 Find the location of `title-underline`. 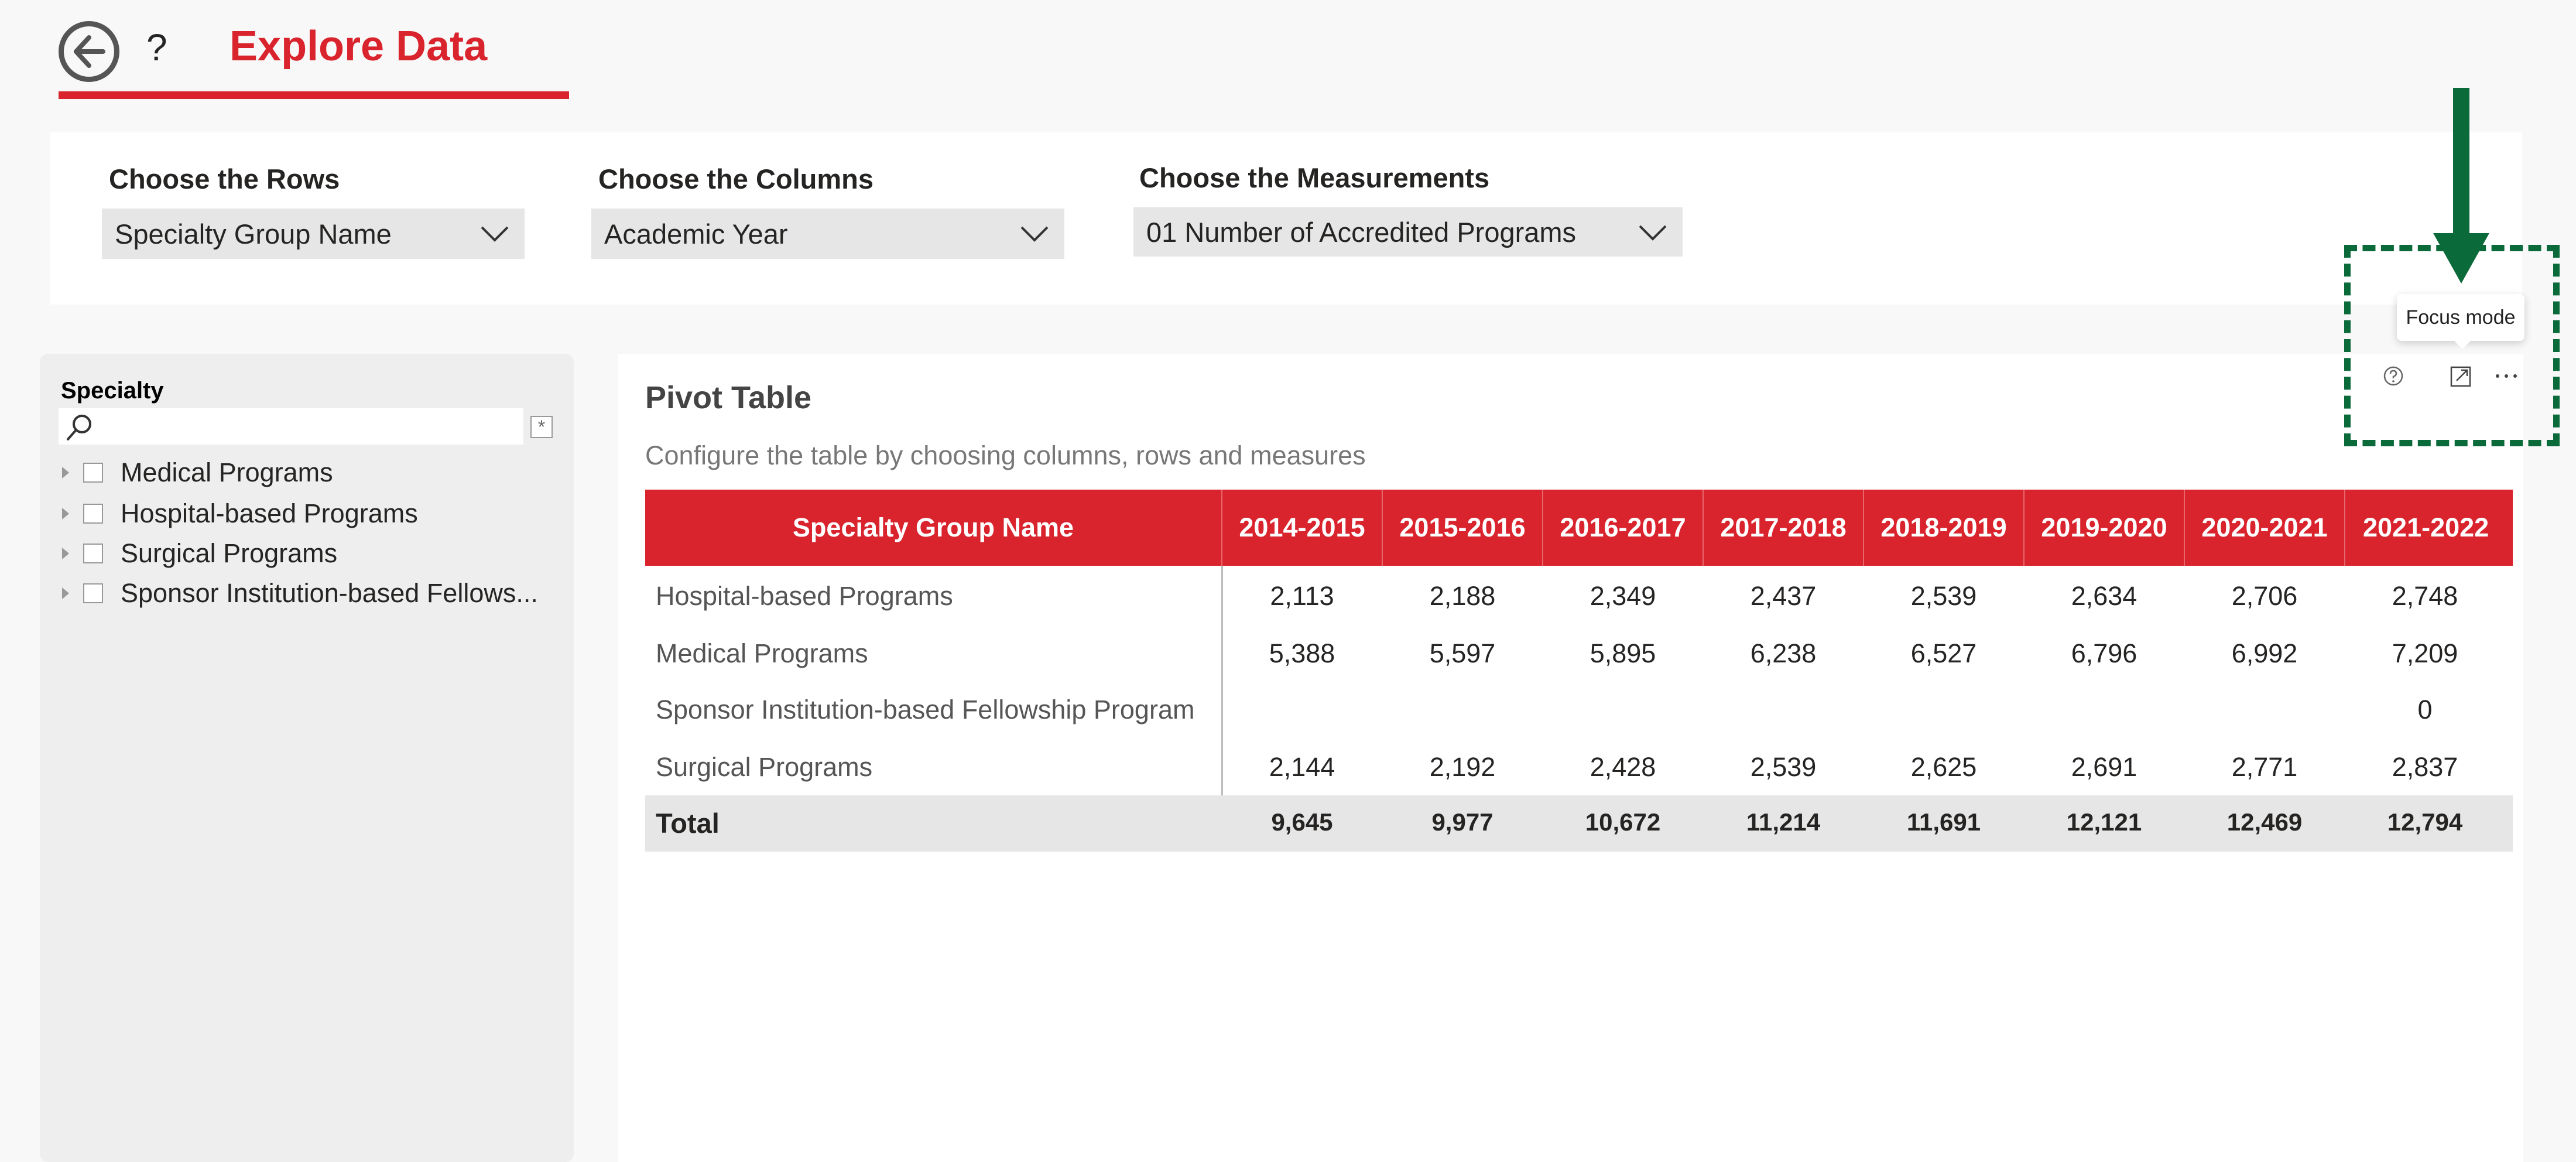

title-underline is located at coordinates (314, 95).